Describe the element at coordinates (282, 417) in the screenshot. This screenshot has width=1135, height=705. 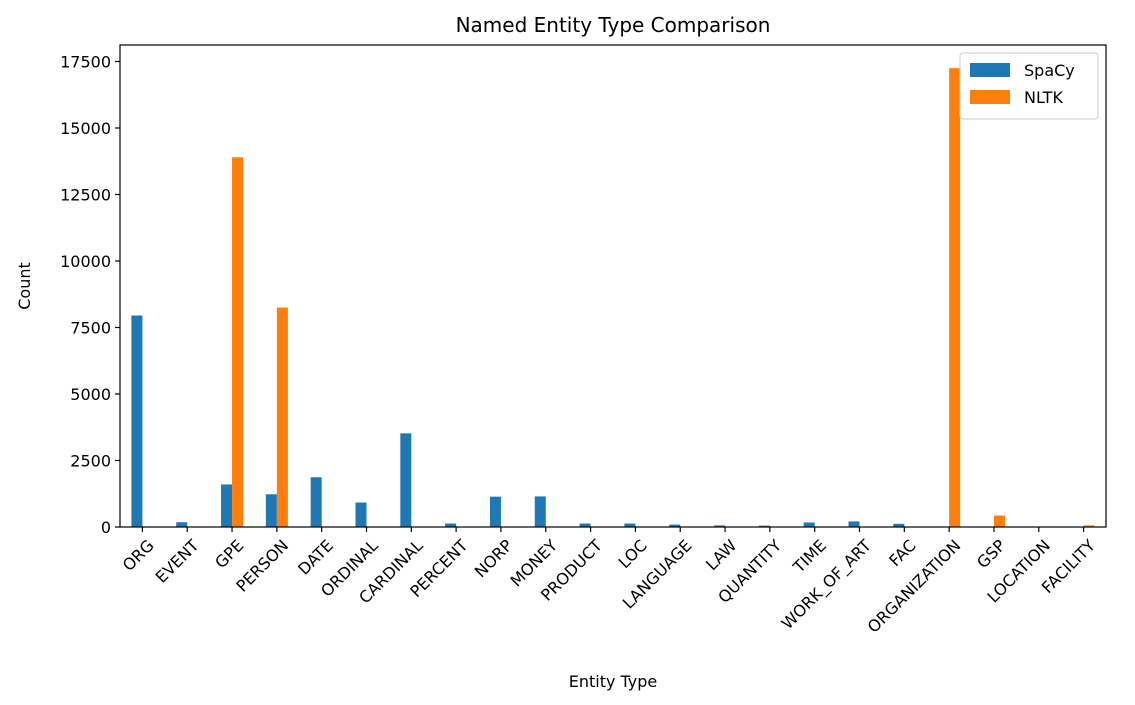
I see `bar-nltk-person` at that location.